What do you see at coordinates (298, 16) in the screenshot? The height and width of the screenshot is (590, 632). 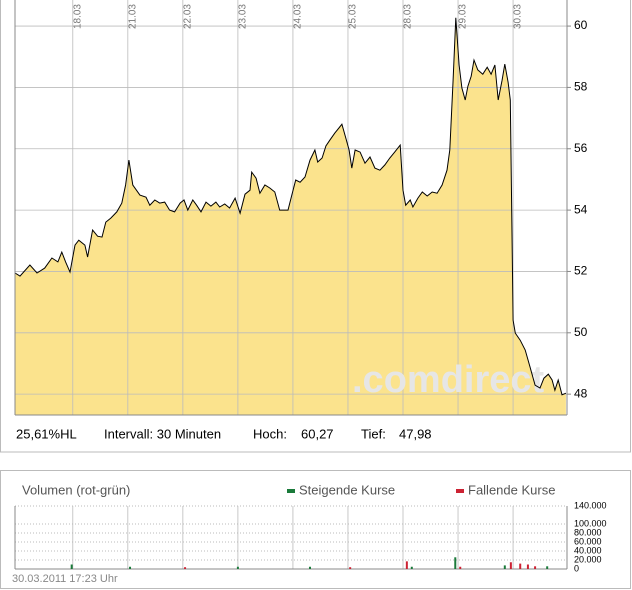 I see `x-tick-label: 24.03` at bounding box center [298, 16].